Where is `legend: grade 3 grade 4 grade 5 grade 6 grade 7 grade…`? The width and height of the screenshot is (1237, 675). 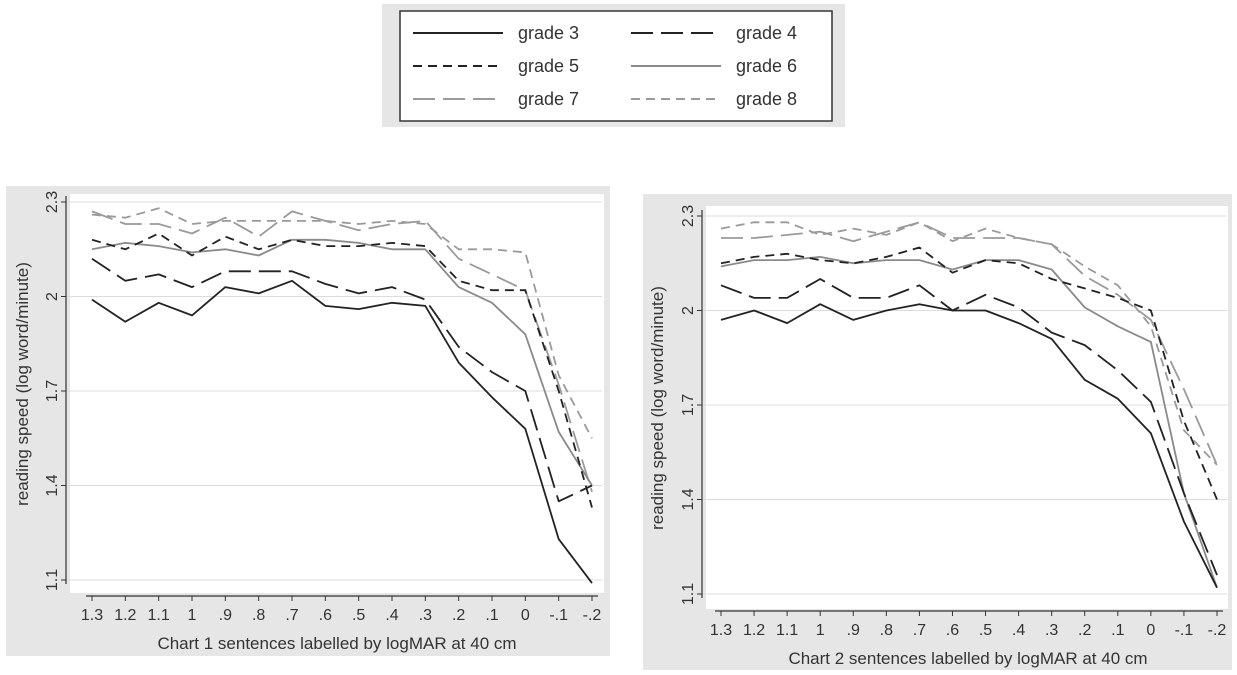 legend: grade 3 grade 4 grade 5 grade 6 grade 7 grade… is located at coordinates (613, 65).